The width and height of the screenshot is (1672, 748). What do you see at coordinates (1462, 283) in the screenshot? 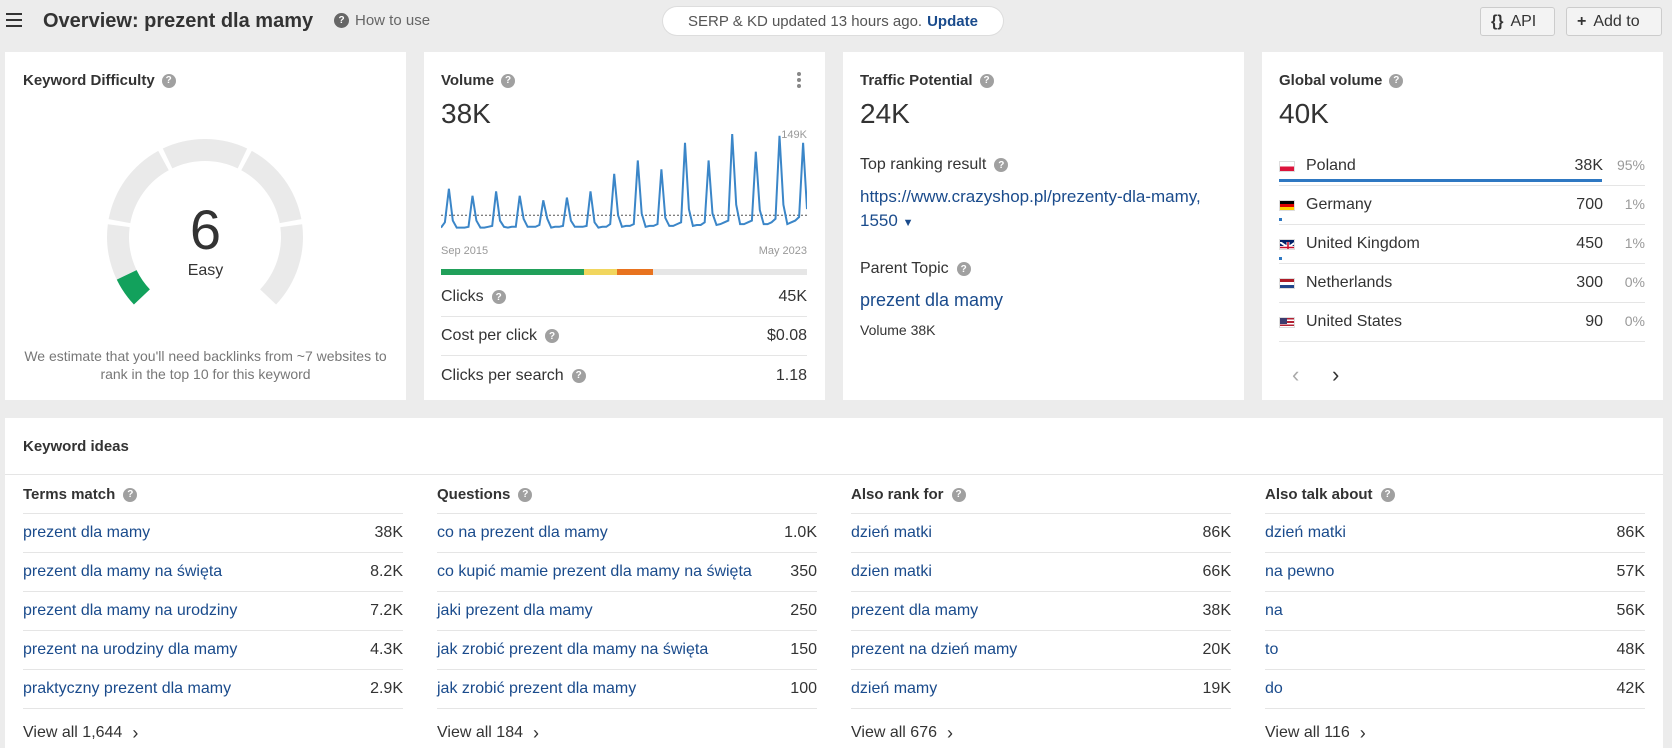
I see `country-row-netherlands: Netherlands 300 0%` at bounding box center [1462, 283].